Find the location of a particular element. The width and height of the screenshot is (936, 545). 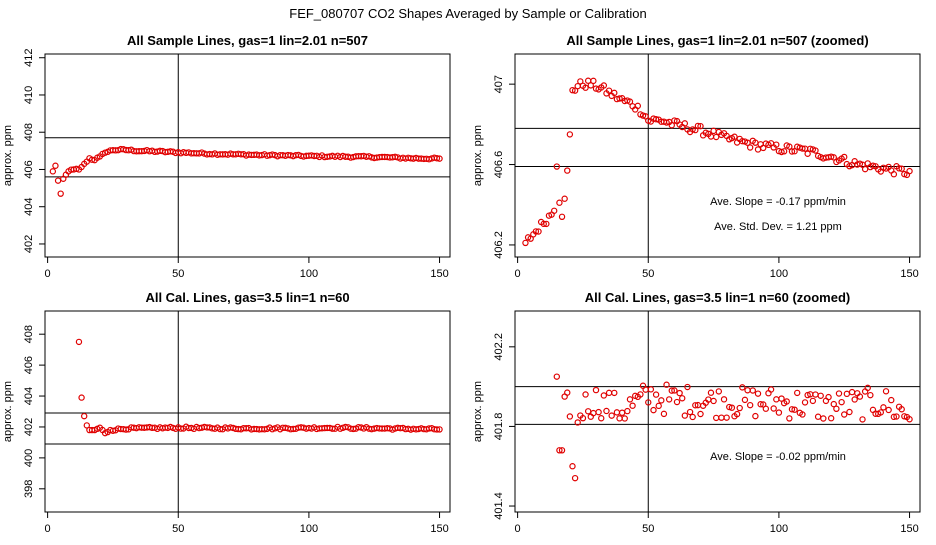

y-tick-label: 401.4 is located at coordinates (499, 506).